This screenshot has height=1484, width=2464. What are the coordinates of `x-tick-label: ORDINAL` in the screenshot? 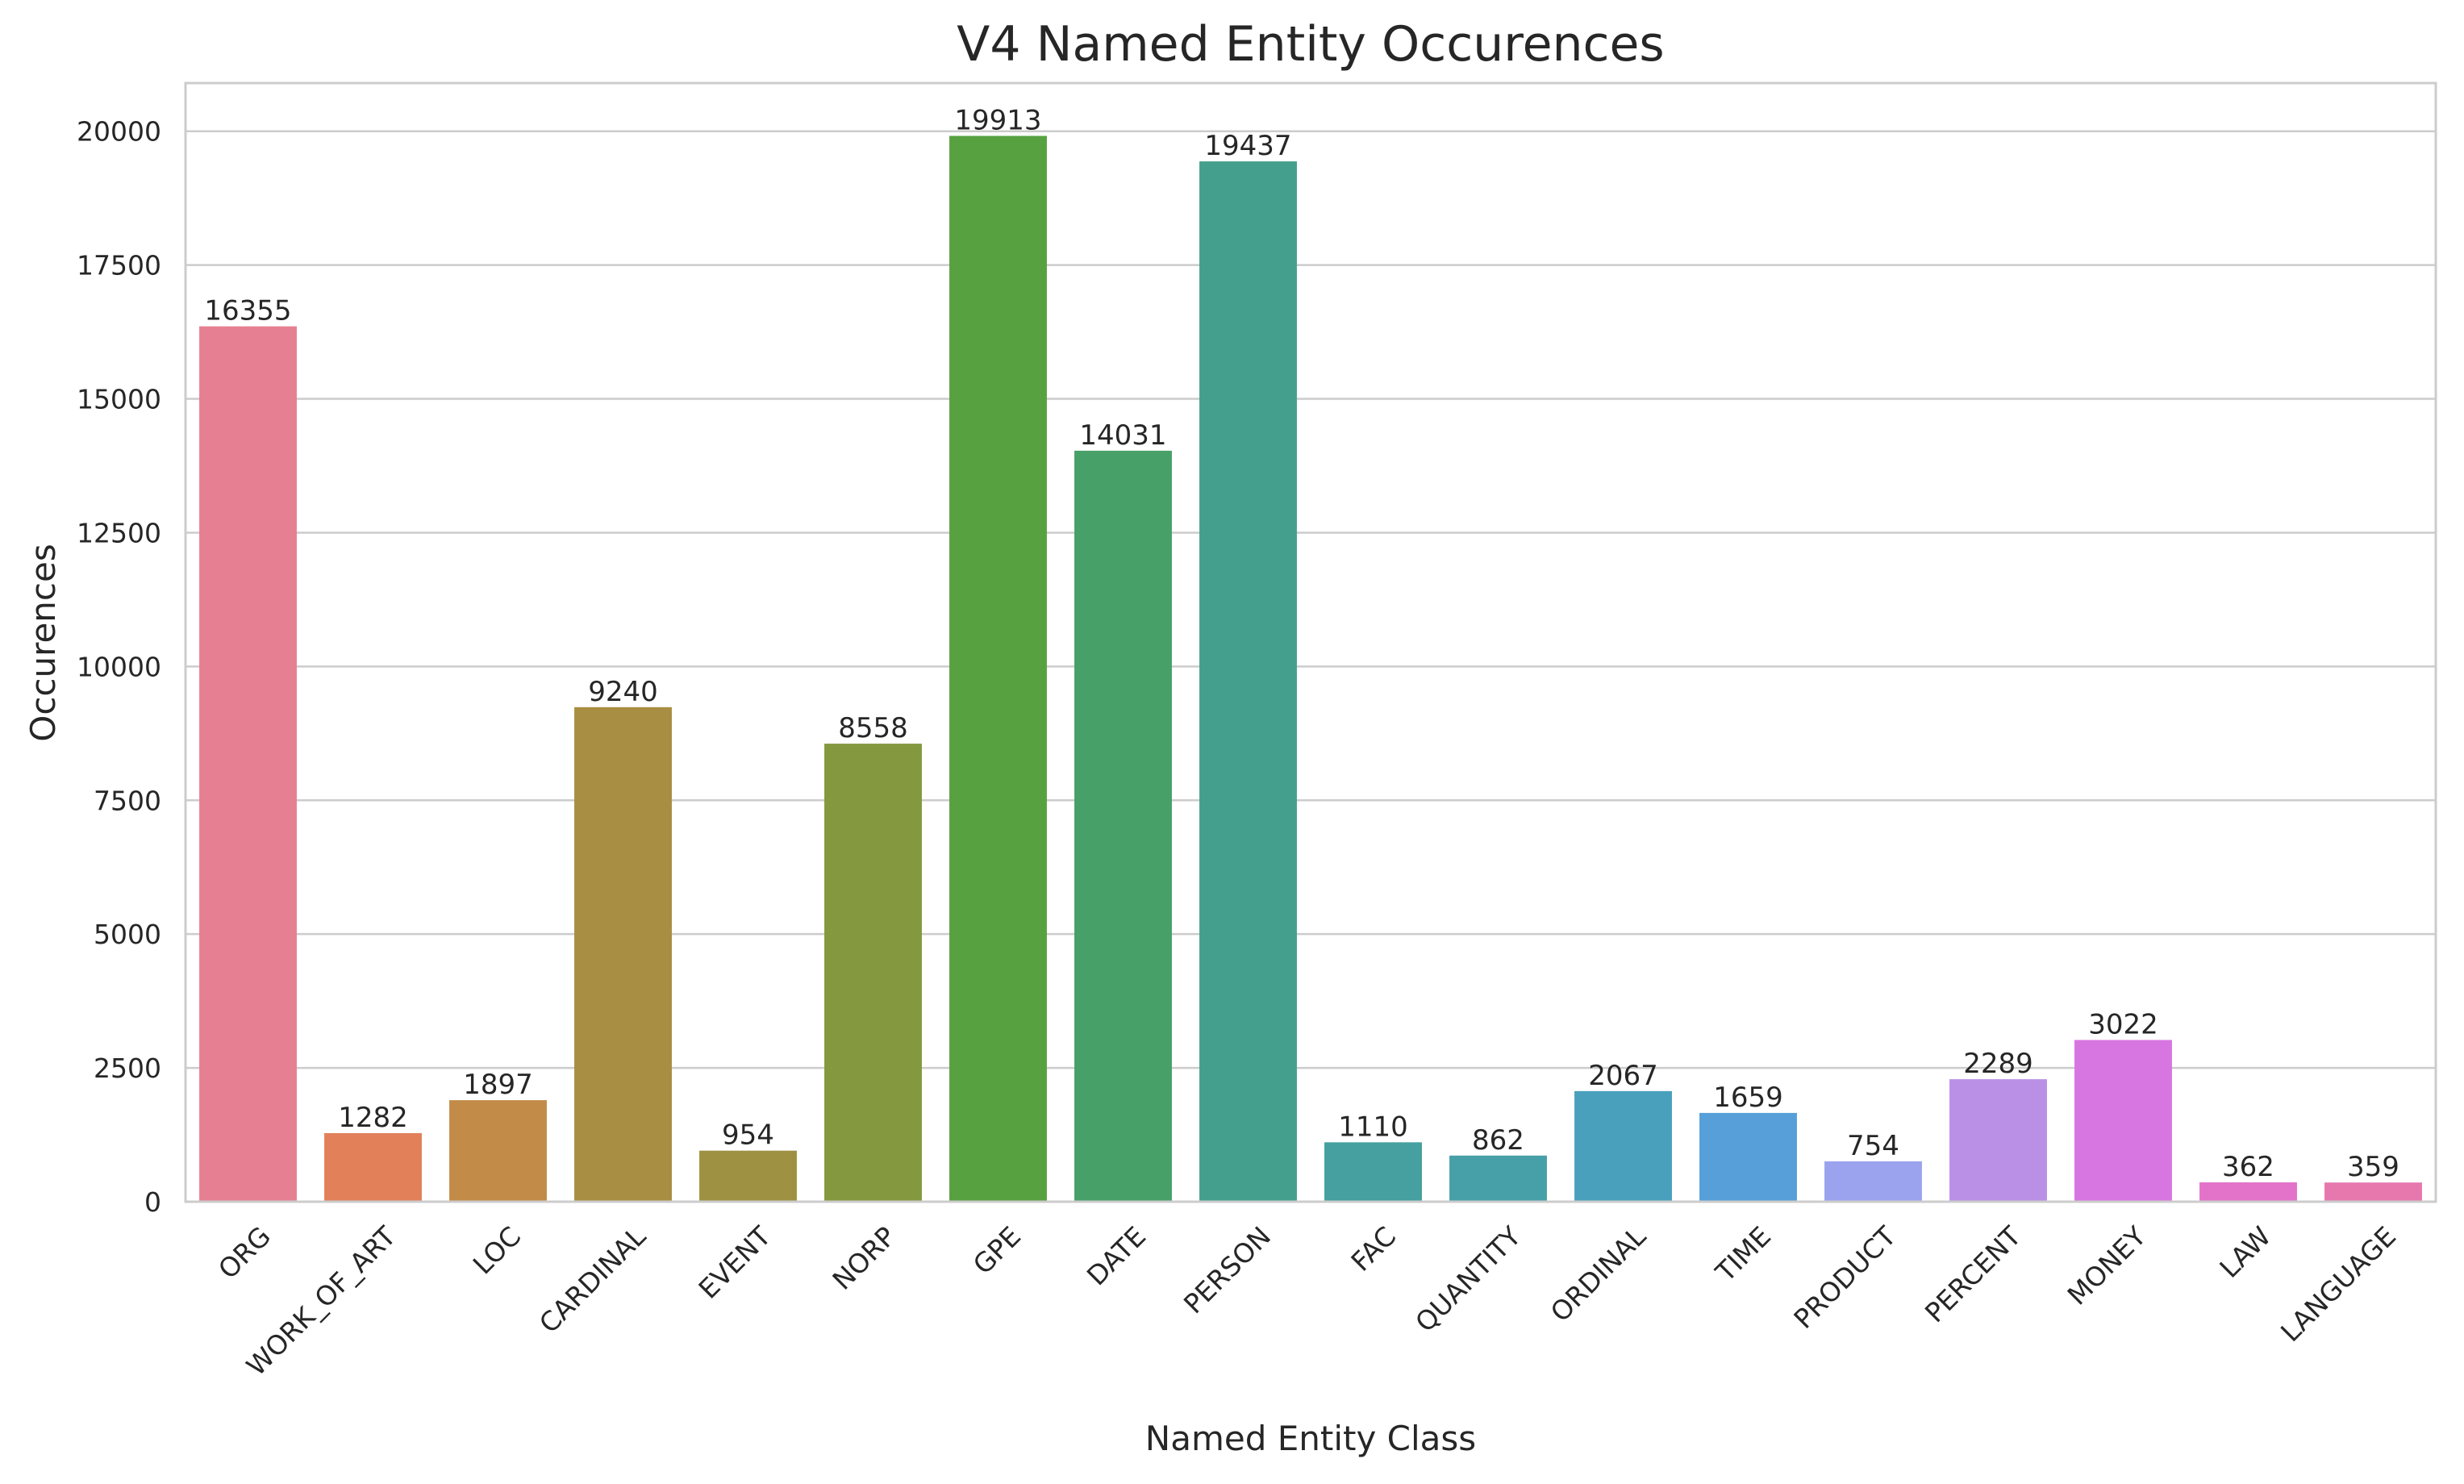 It's located at (1599, 1274).